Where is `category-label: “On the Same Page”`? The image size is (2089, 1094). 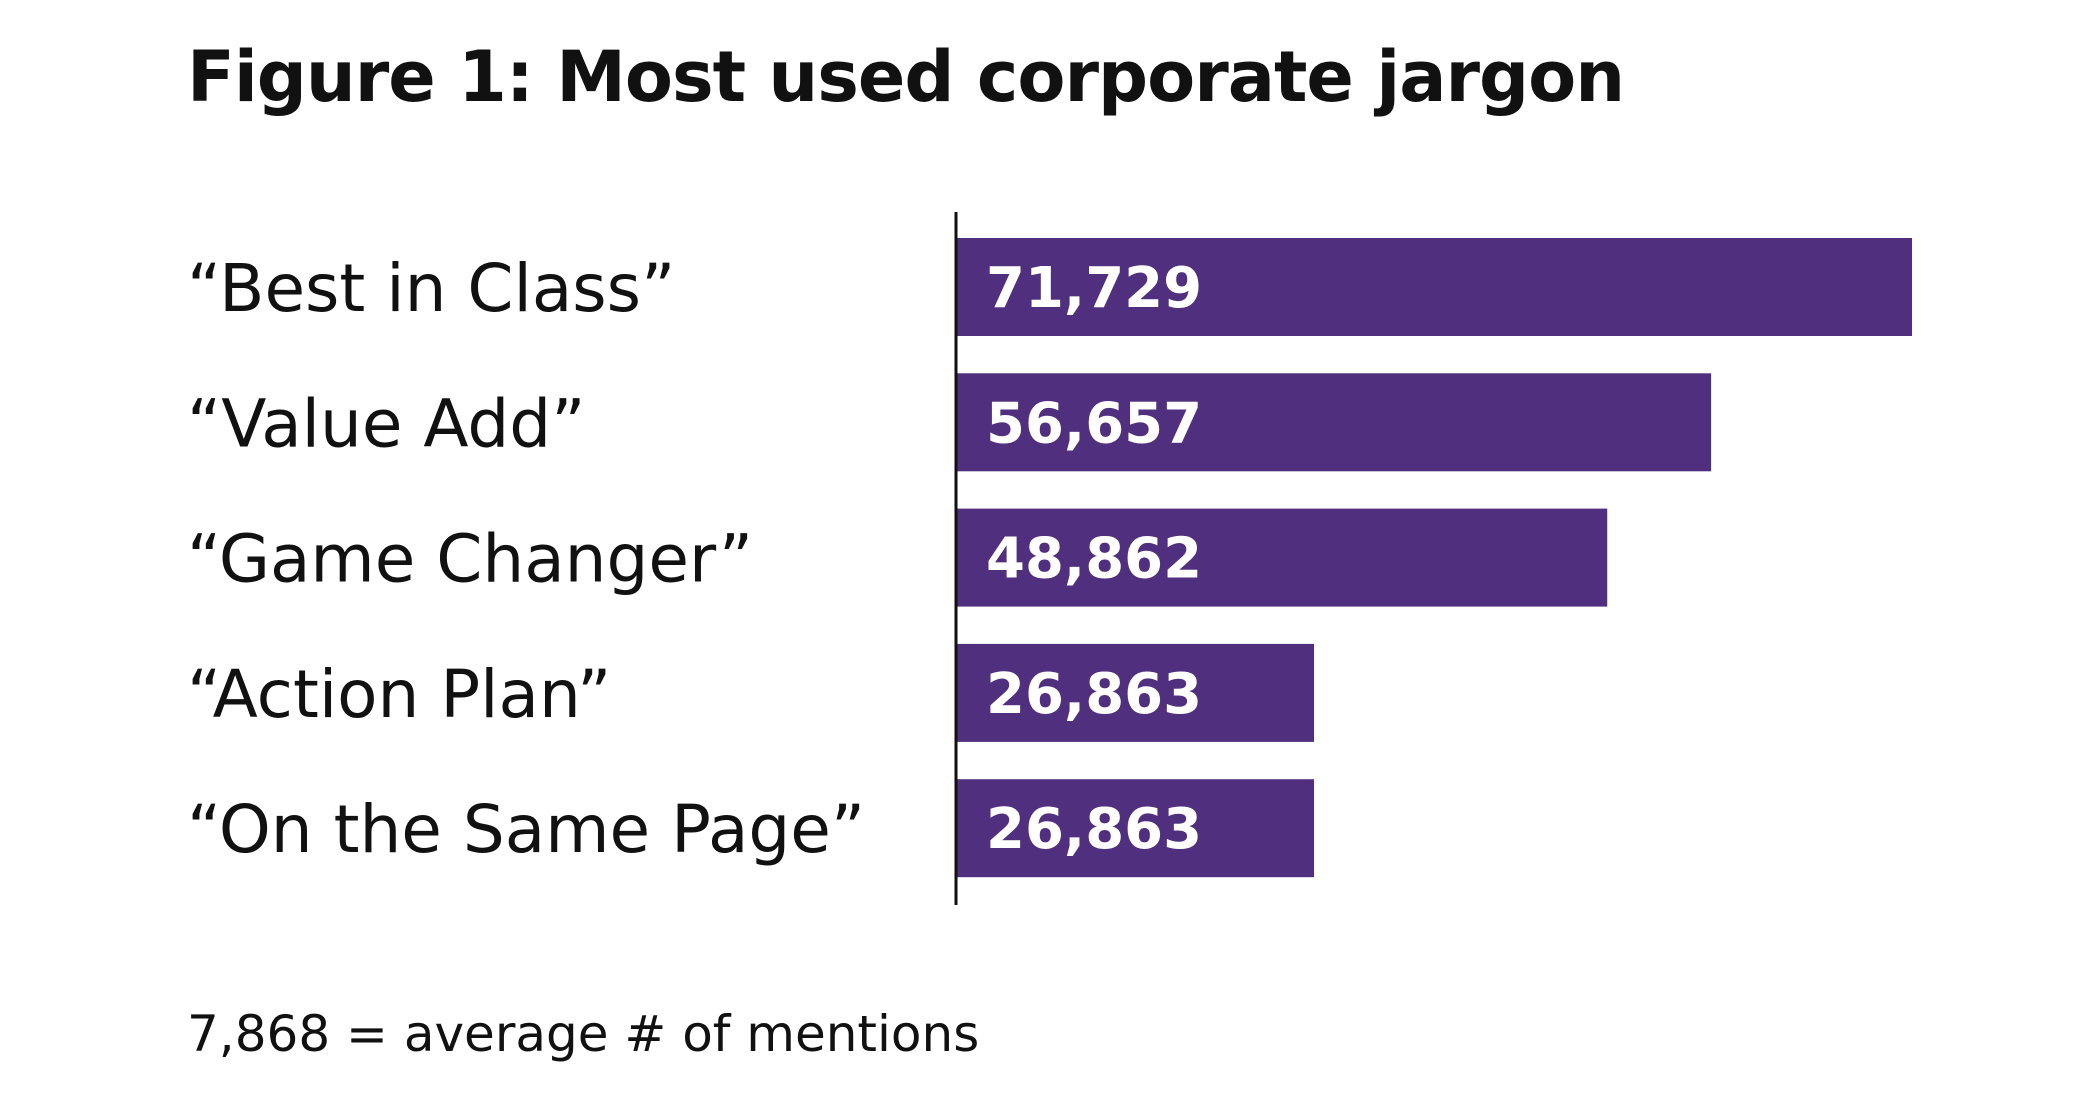
category-label: “On the Same Page” is located at coordinates (526, 829).